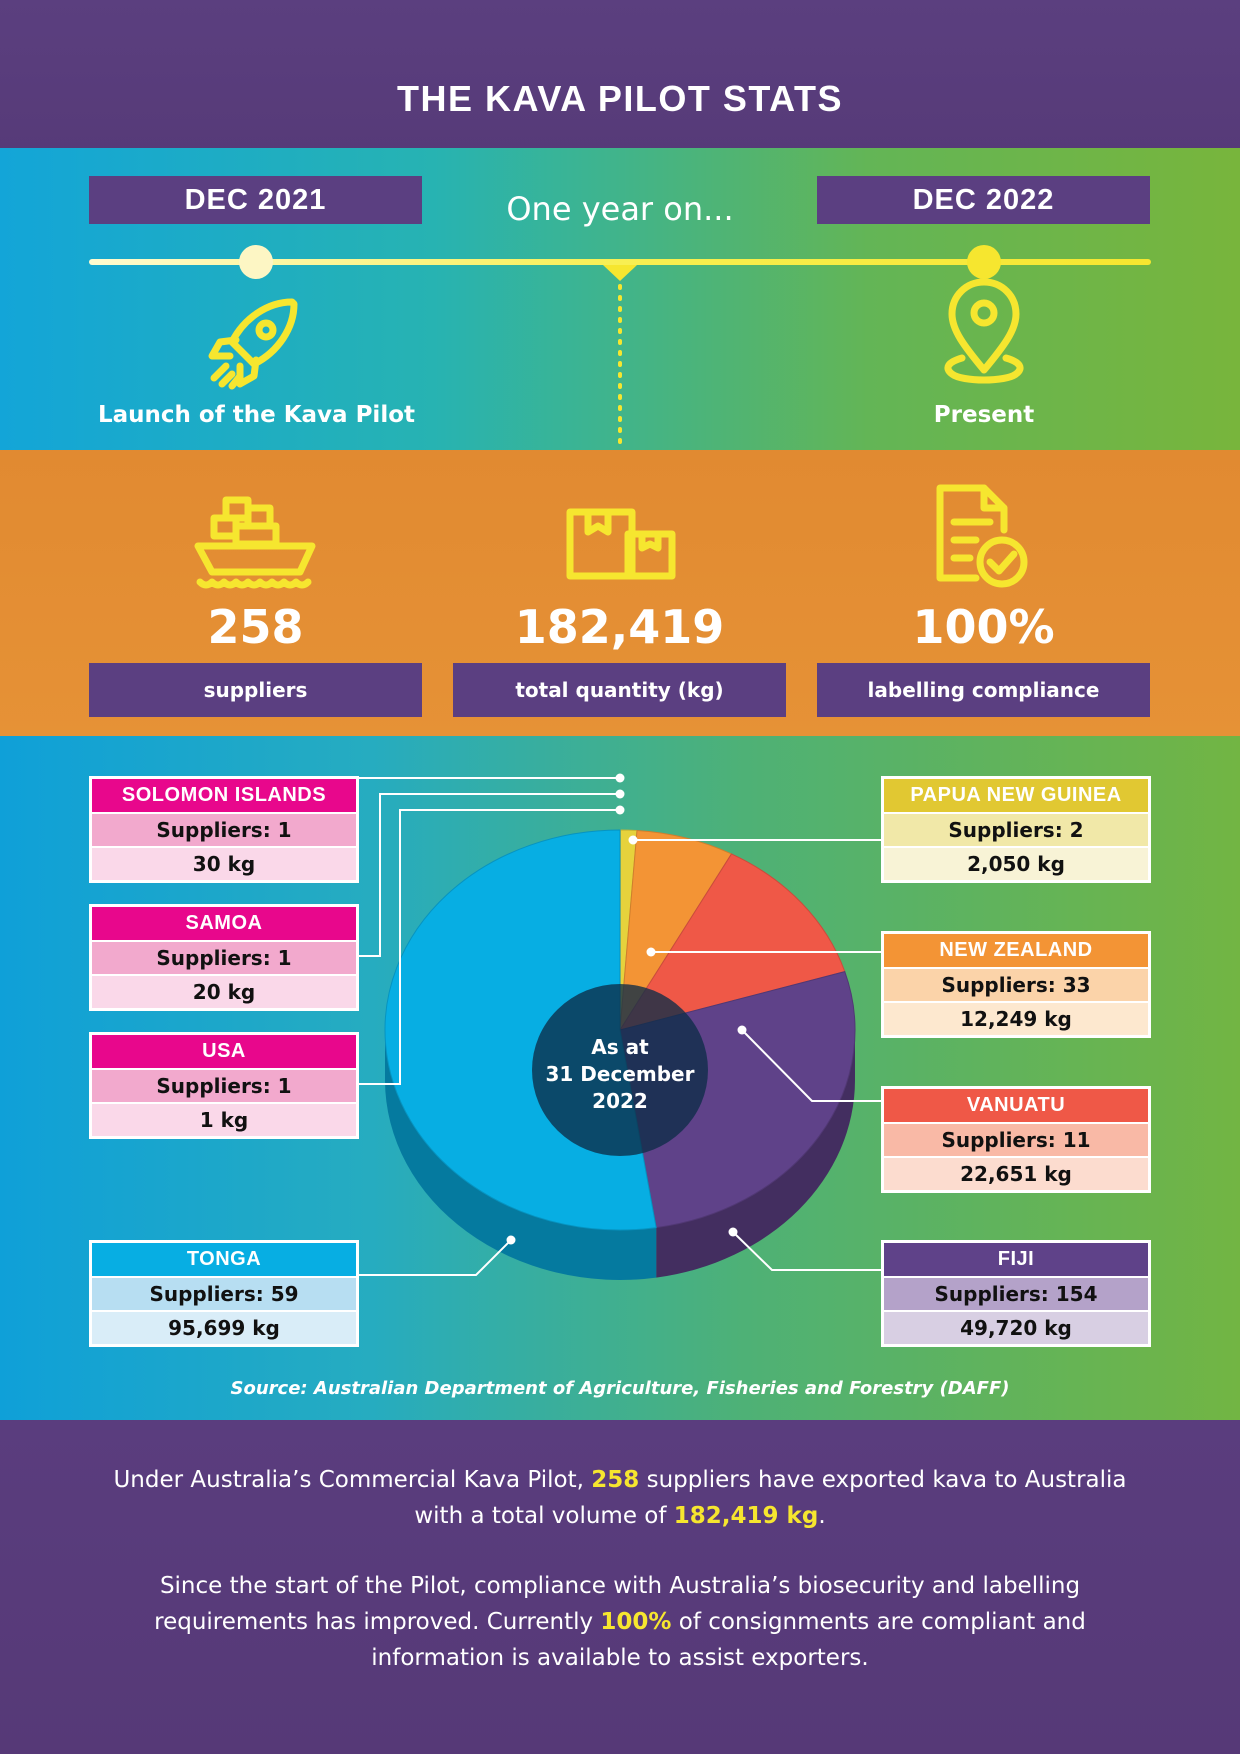  Describe the element at coordinates (621, 544) in the screenshot. I see `boxes-icon` at that location.